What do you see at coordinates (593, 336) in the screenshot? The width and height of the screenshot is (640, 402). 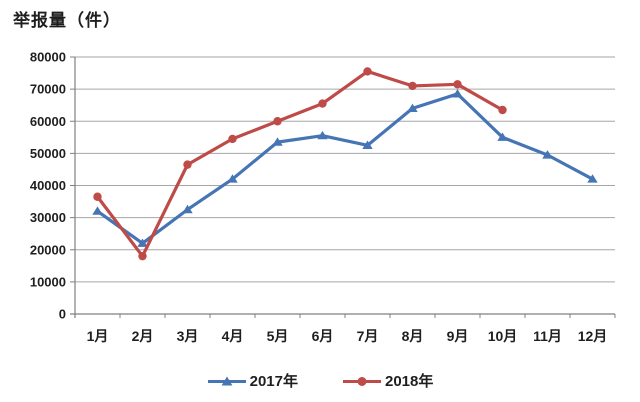 I see `x-axis-label: 12月` at bounding box center [593, 336].